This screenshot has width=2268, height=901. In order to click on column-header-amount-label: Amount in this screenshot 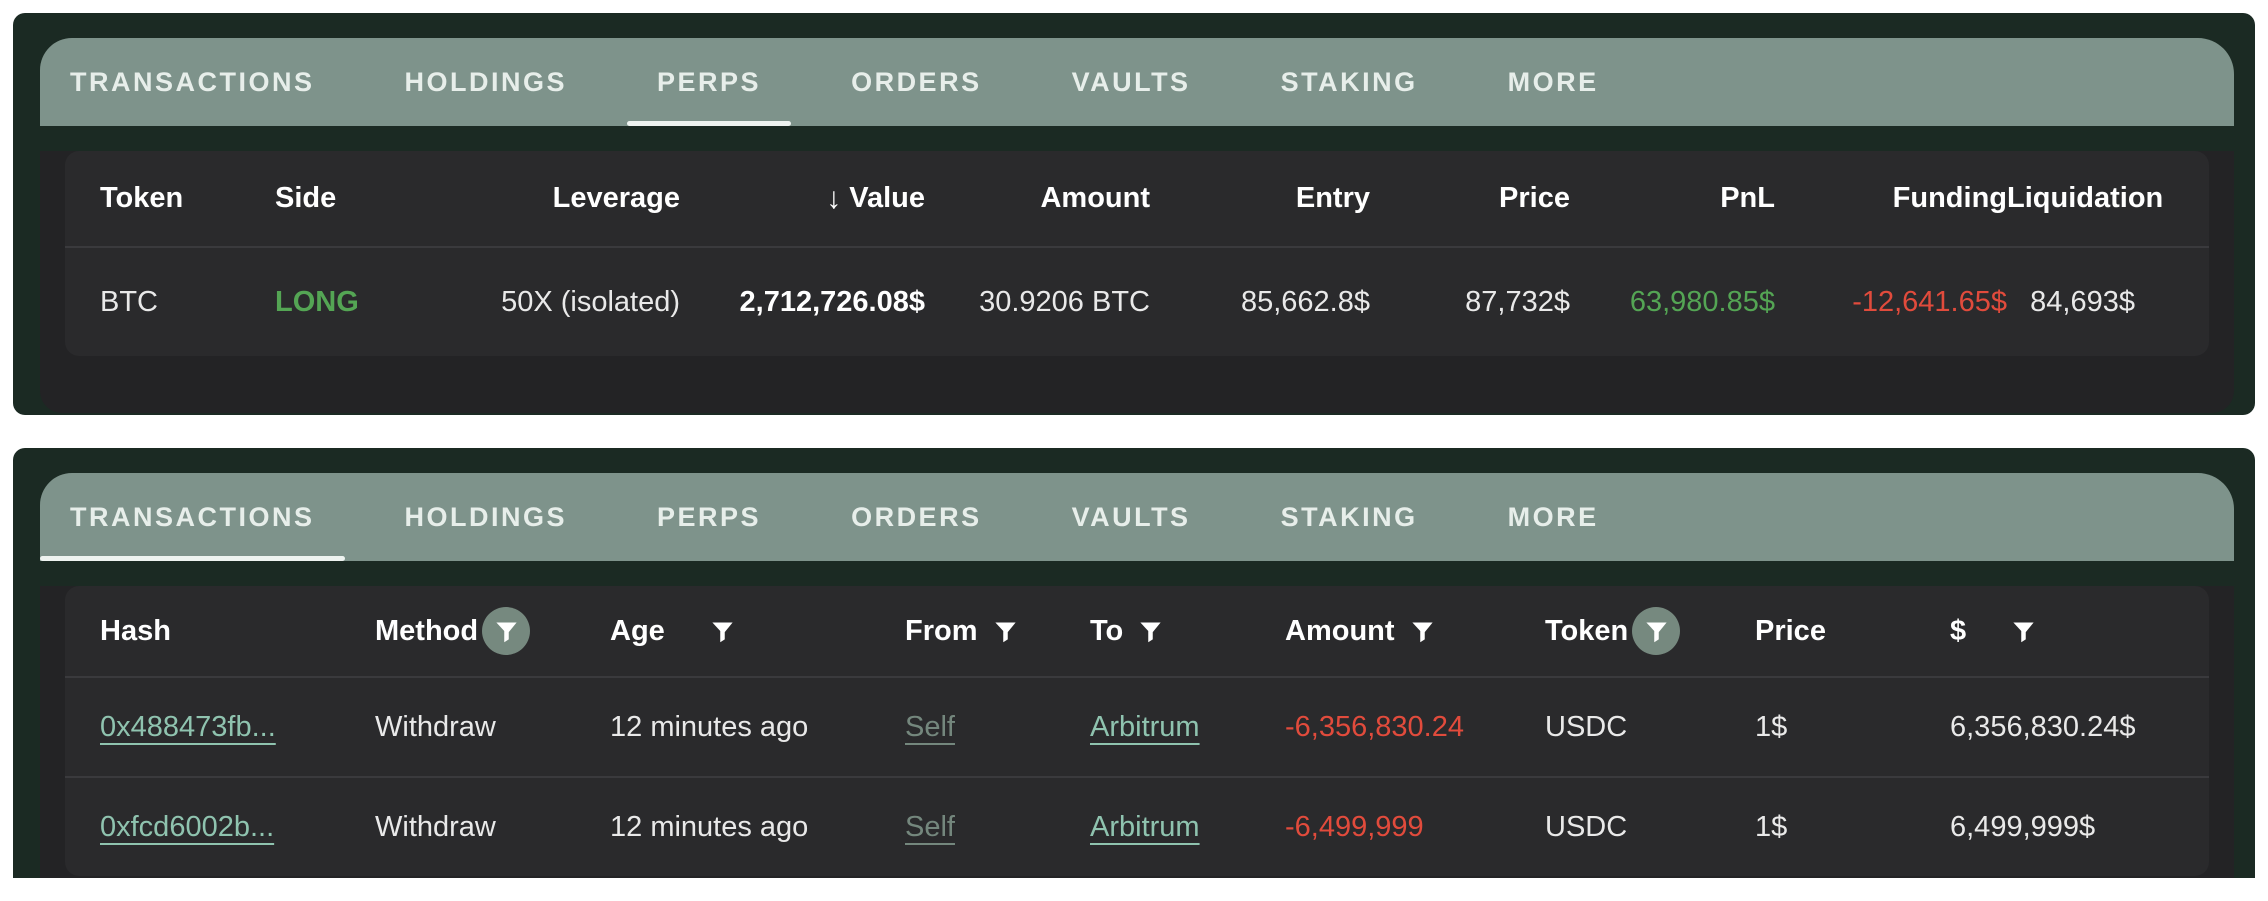, I will do `click(1340, 630)`.